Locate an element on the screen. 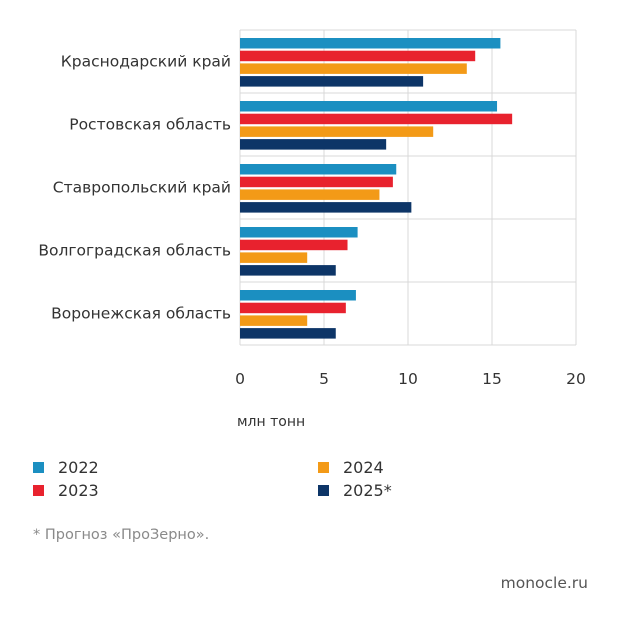 The image size is (620, 621). x-tick-label: 0 is located at coordinates (240, 379).